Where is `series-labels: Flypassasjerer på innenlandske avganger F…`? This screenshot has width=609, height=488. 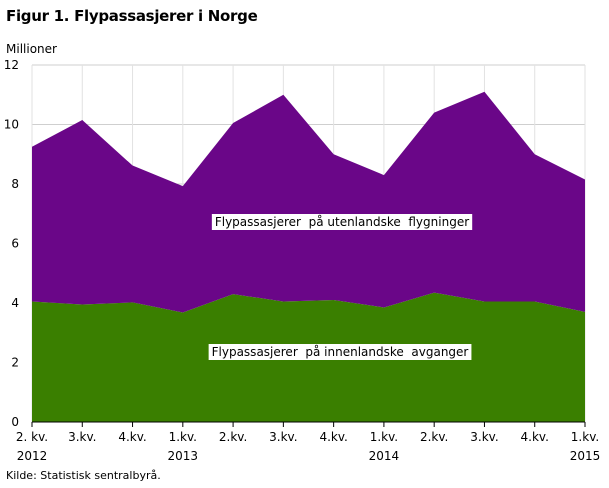 series-labels: Flypassasjerer på innenlandske avganger F… is located at coordinates (340, 287).